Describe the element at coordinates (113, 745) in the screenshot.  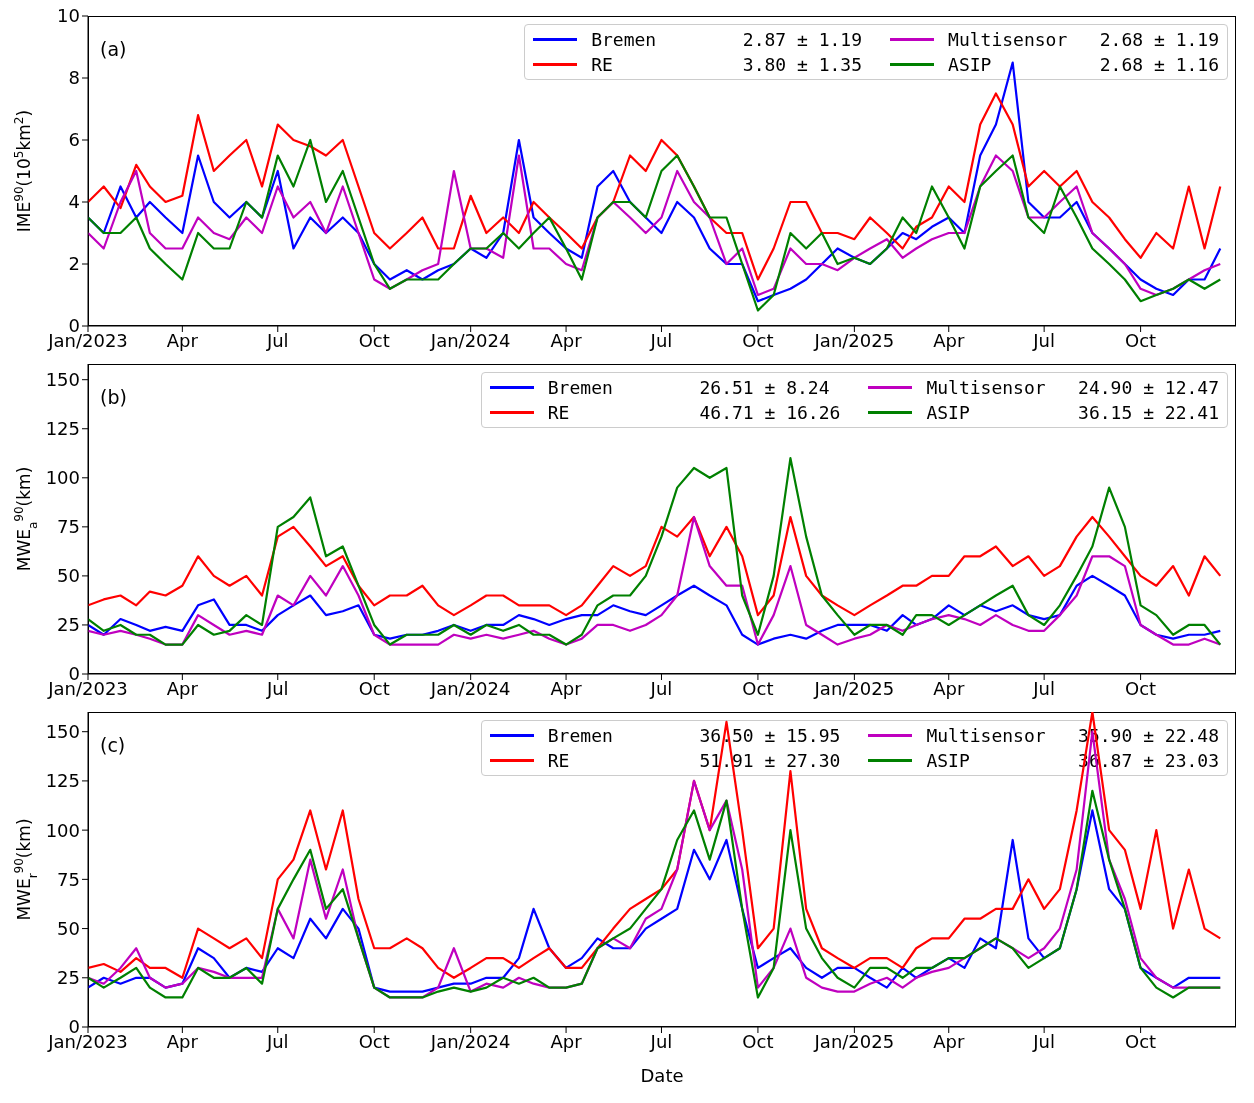
I see `annotation: (c)` at that location.